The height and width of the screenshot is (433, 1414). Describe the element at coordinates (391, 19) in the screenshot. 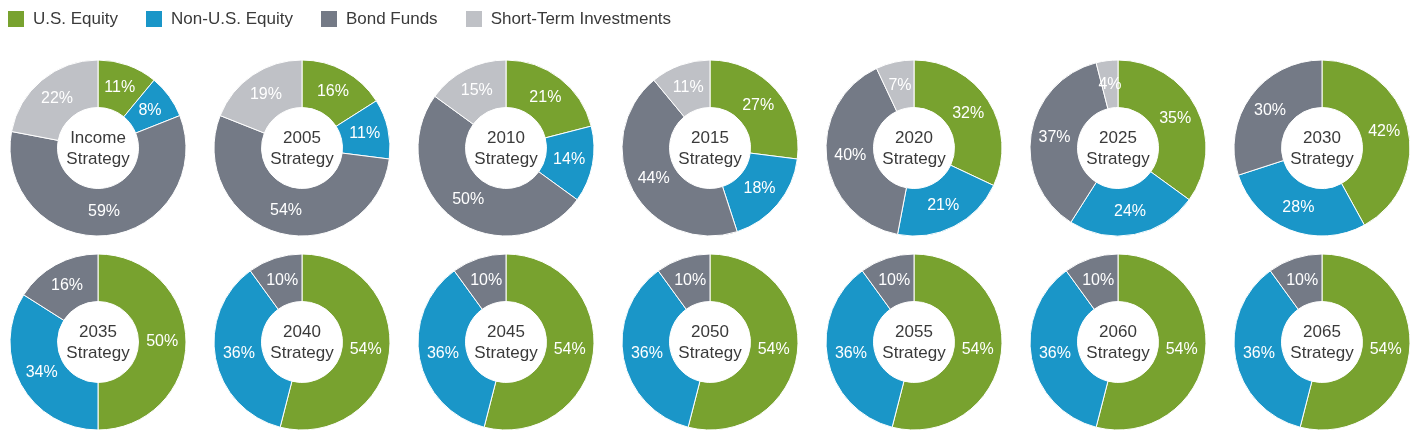

I see `legend-label: Bond Funds` at that location.